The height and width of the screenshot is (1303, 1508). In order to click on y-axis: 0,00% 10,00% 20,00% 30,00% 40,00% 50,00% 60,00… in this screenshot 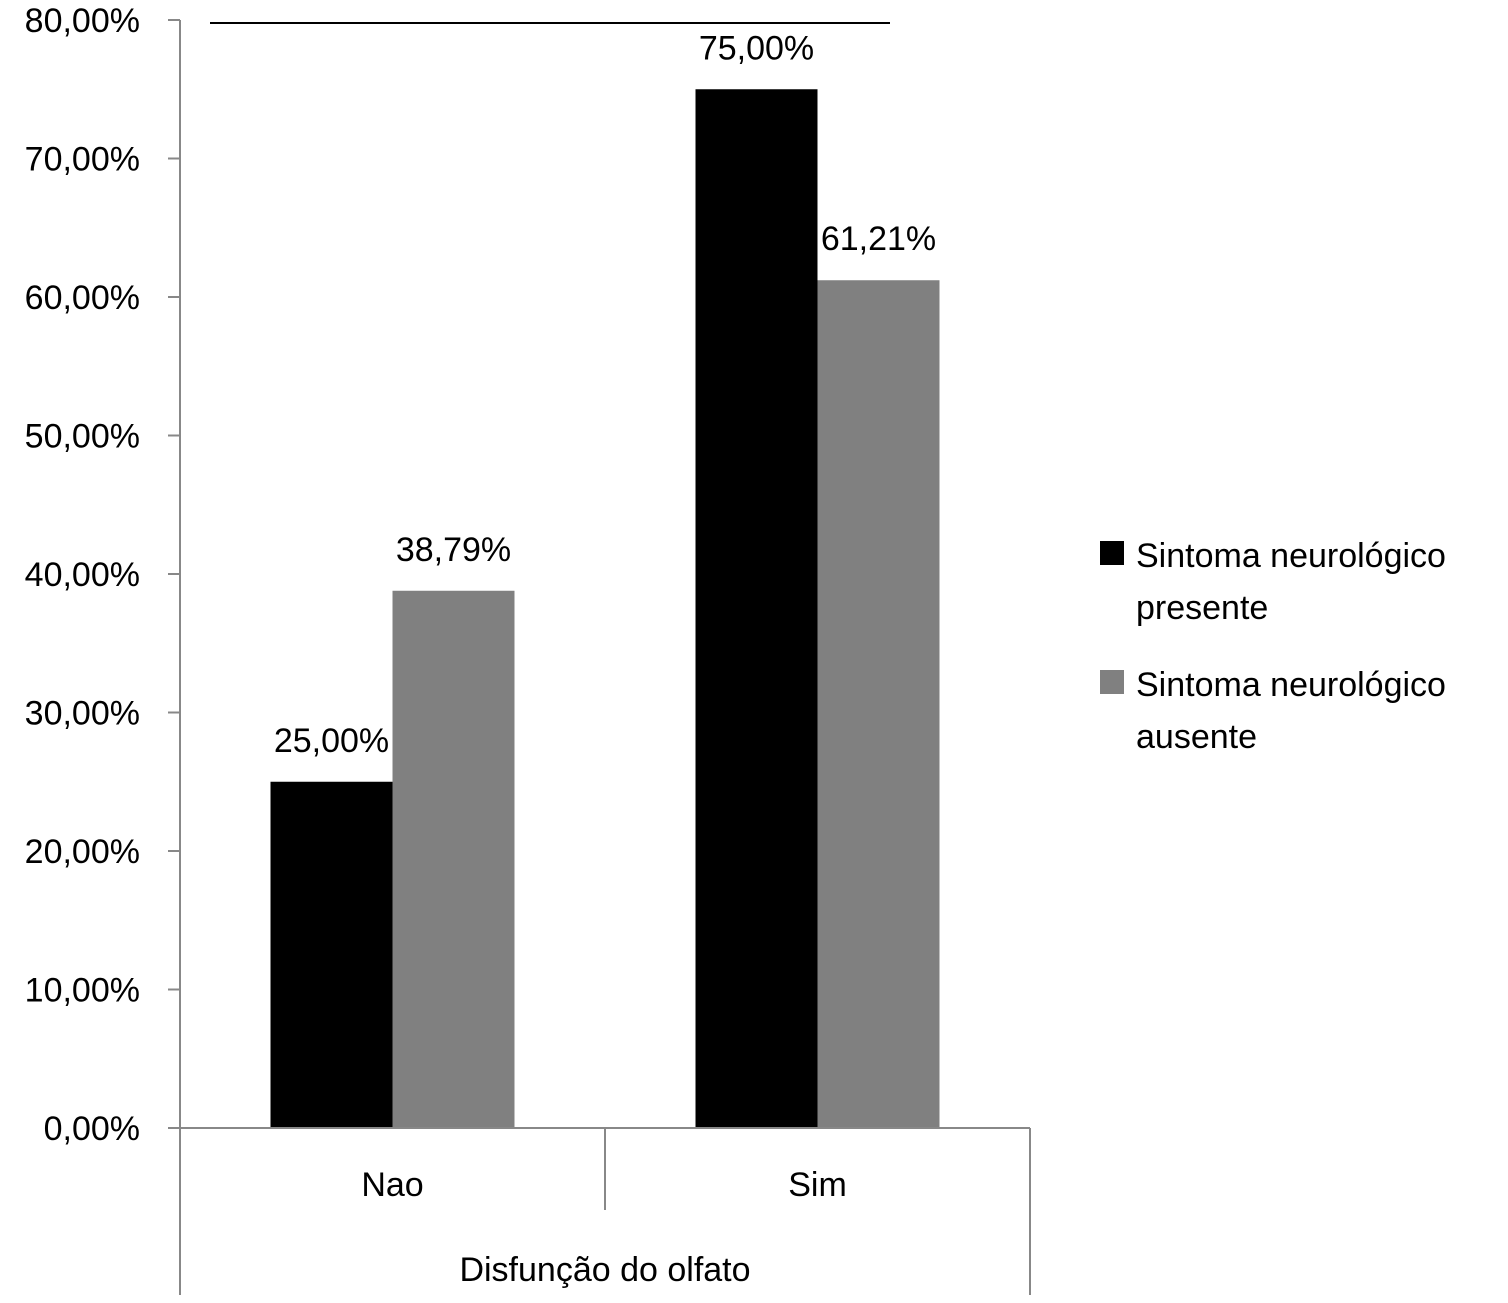, I will do `click(103, 575)`.